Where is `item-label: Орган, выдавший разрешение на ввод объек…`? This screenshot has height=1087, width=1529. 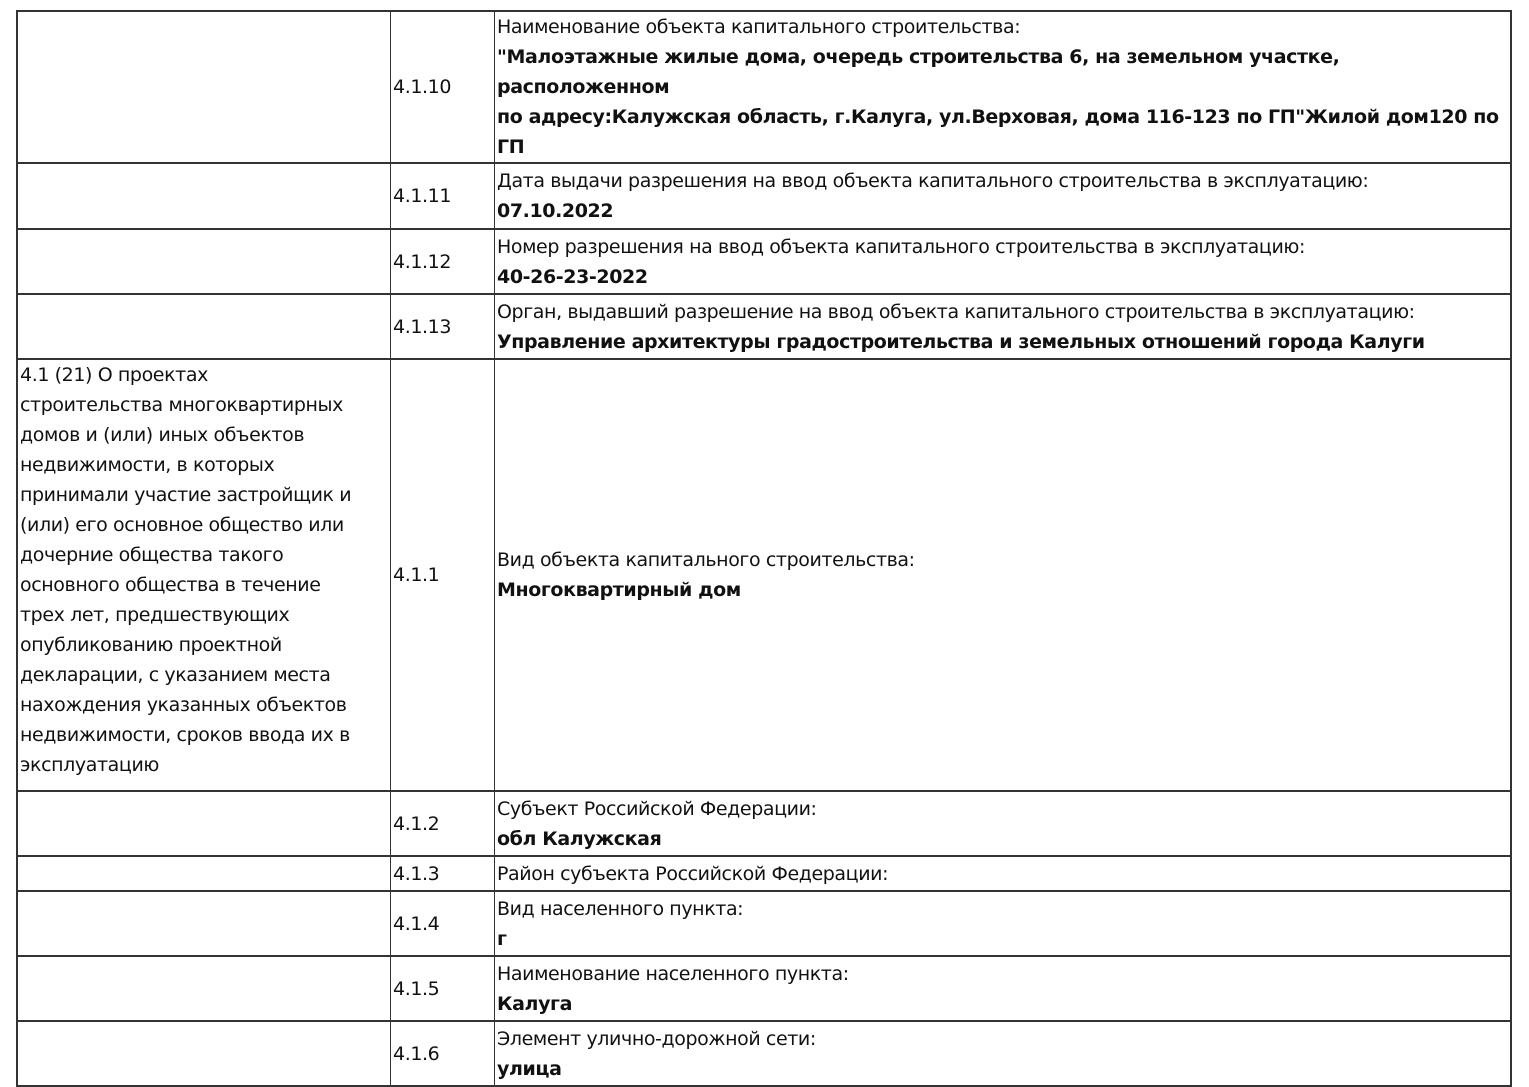 item-label: Орган, выдавший разрешение на ввод объек… is located at coordinates (956, 311).